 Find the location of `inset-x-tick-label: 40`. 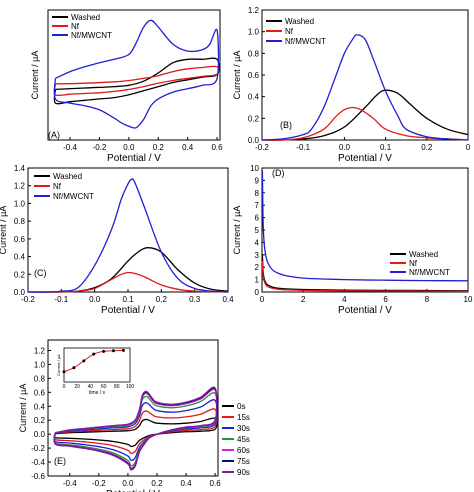

inset-x-tick-label: 40 is located at coordinates (91, 387).